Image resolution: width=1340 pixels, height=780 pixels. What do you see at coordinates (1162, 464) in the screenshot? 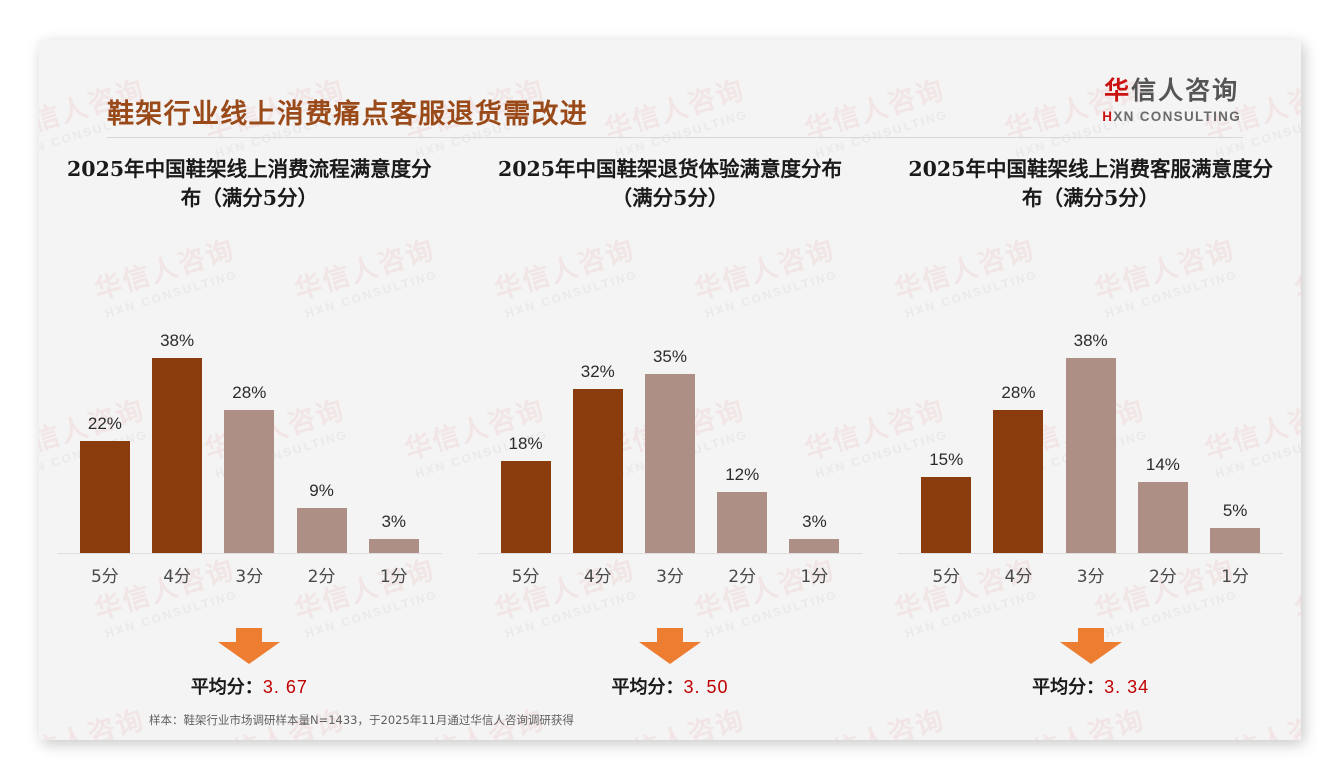
I see `bar-value-label: 14%` at bounding box center [1162, 464].